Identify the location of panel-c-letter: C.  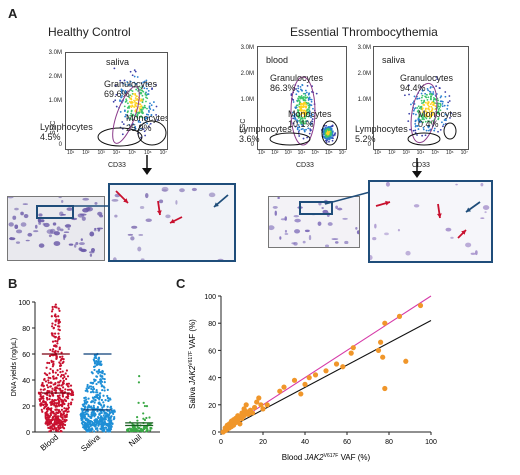
(181, 283).